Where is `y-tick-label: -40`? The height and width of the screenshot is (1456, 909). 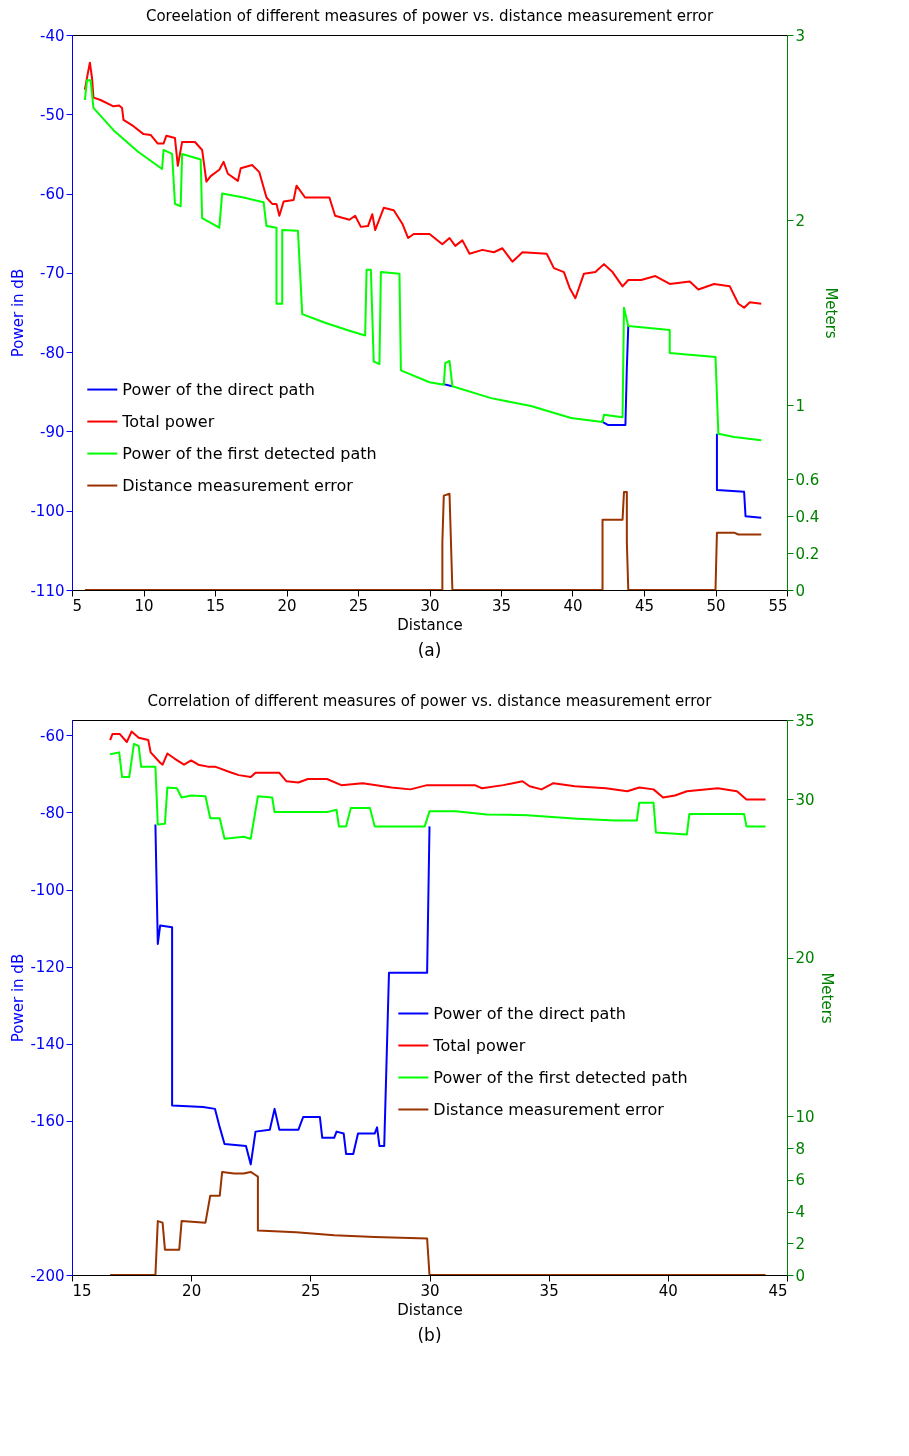
y-tick-label: -40 is located at coordinates (52, 35).